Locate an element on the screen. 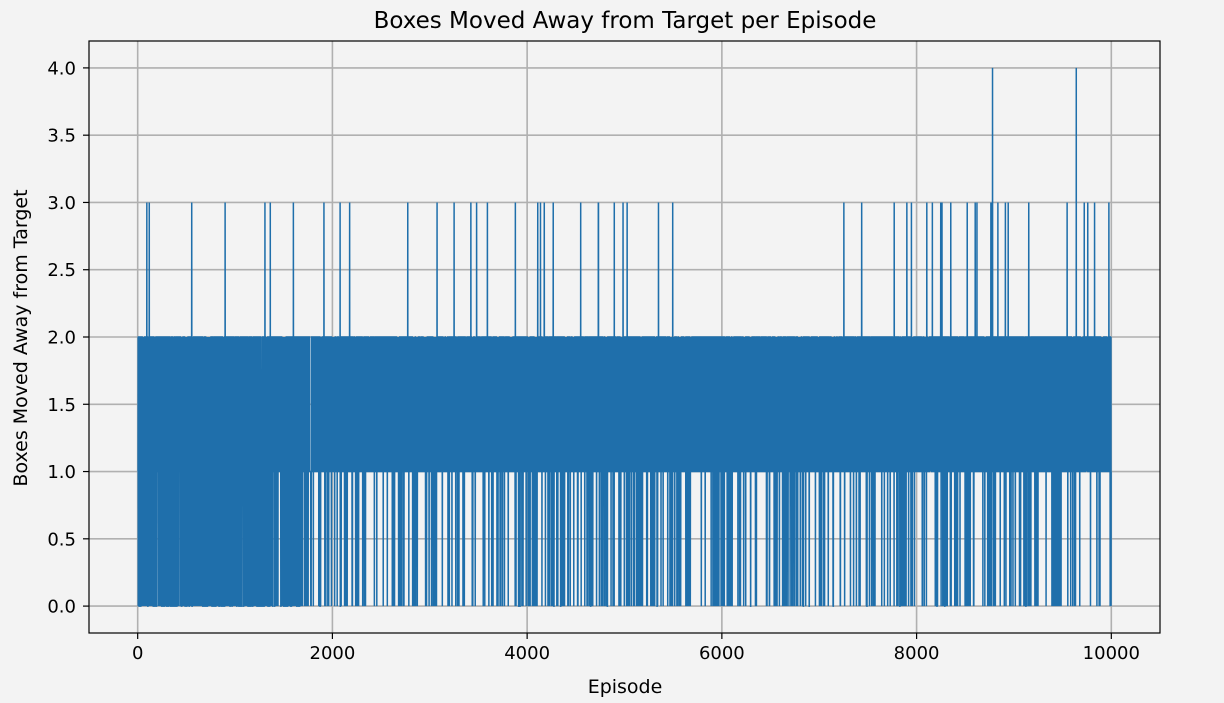 This screenshot has width=1224, height=703. x-tick-label: 2000 is located at coordinates (333, 653).